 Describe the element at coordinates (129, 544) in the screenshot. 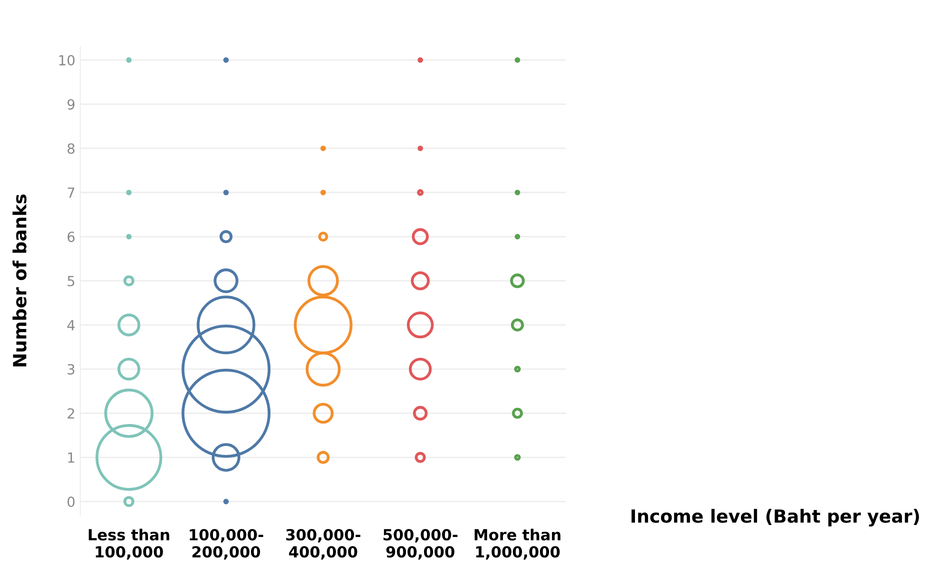

I see `x-tick-label: Less than 100,000` at that location.